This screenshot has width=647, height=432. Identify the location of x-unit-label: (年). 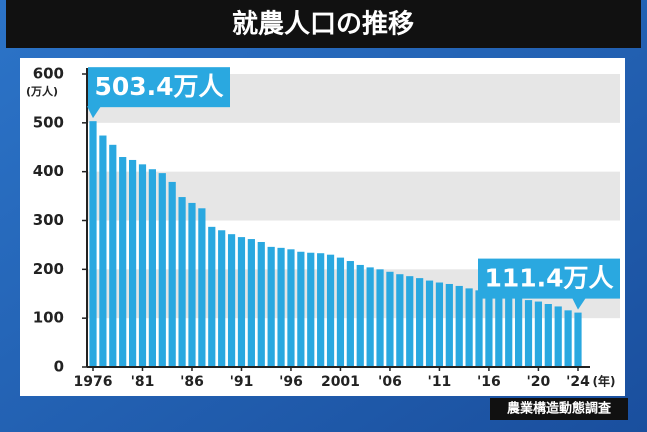
(604, 381).